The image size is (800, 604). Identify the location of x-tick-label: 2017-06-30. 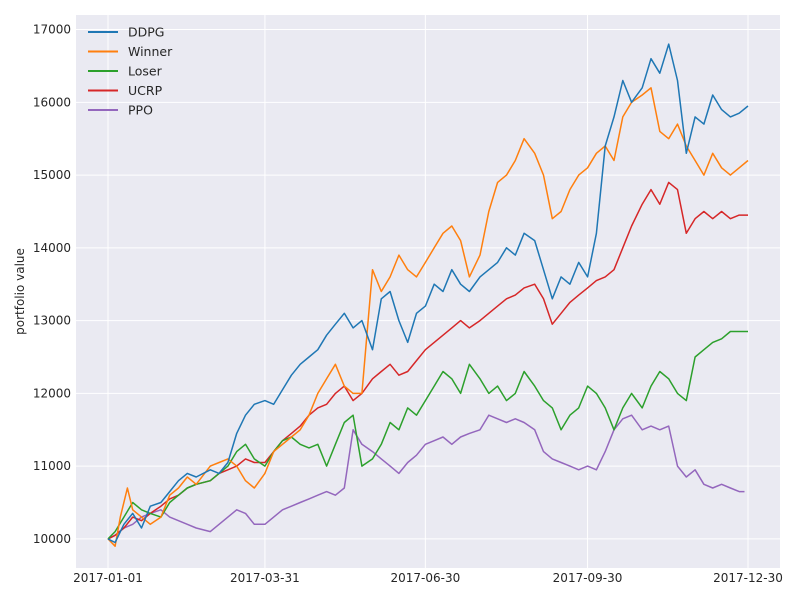
(425, 578).